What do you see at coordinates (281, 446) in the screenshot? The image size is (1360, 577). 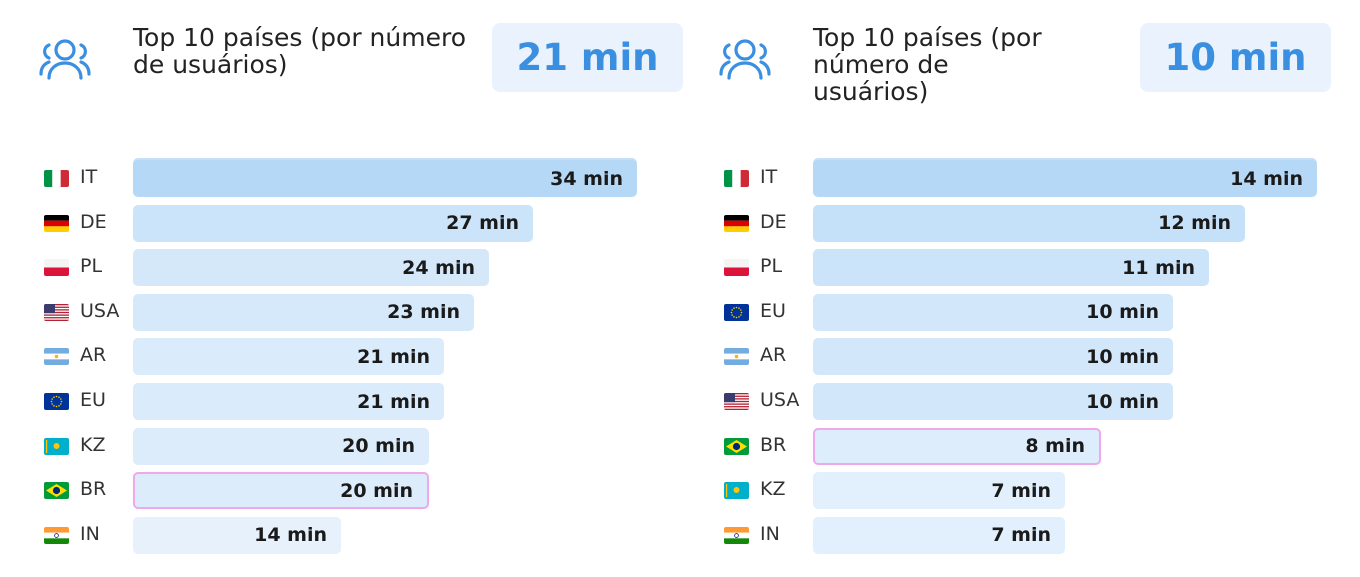 I see `bar-kz: 20 min` at bounding box center [281, 446].